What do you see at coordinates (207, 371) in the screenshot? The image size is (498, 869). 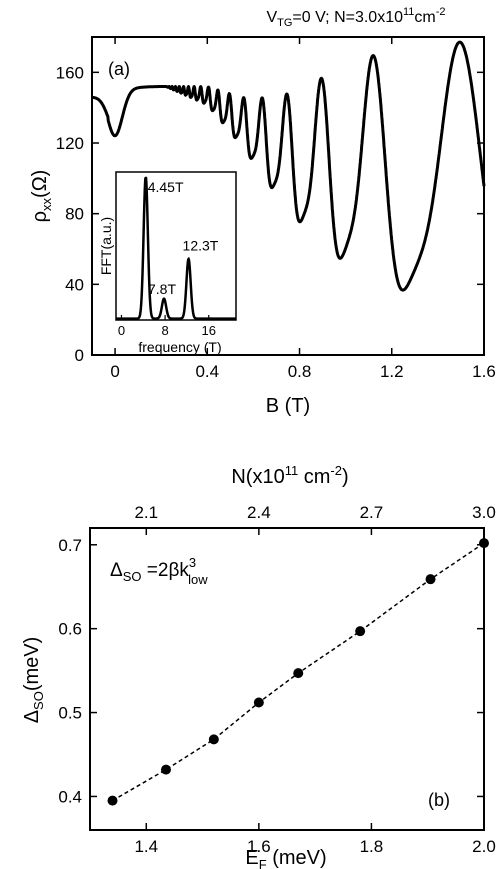 I see `x-tick-label-a: 0.4` at bounding box center [207, 371].